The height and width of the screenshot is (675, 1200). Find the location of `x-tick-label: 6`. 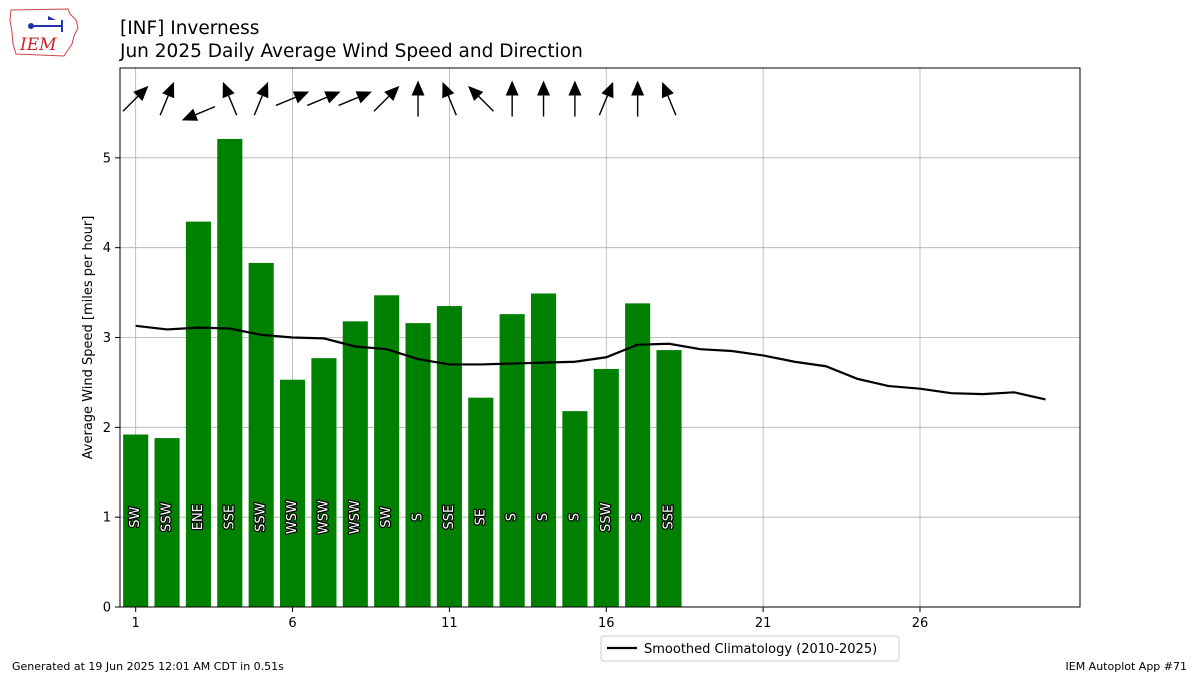

x-tick-label: 6 is located at coordinates (292, 623).